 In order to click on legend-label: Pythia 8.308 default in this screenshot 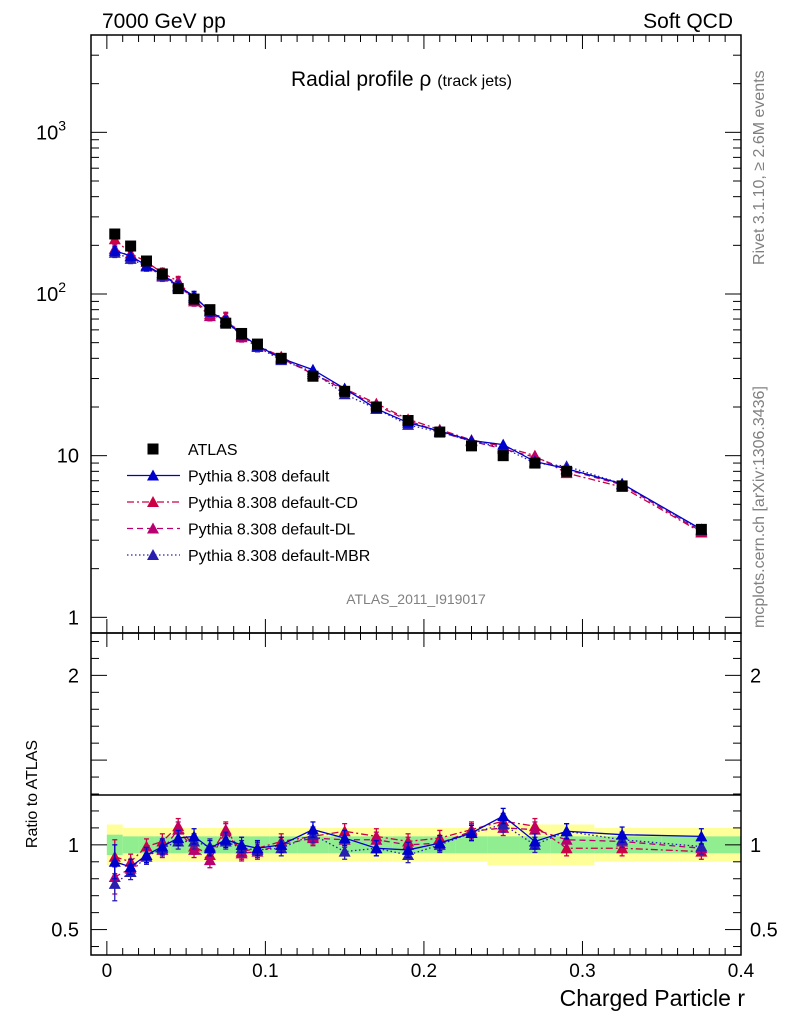, I will do `click(259, 477)`.